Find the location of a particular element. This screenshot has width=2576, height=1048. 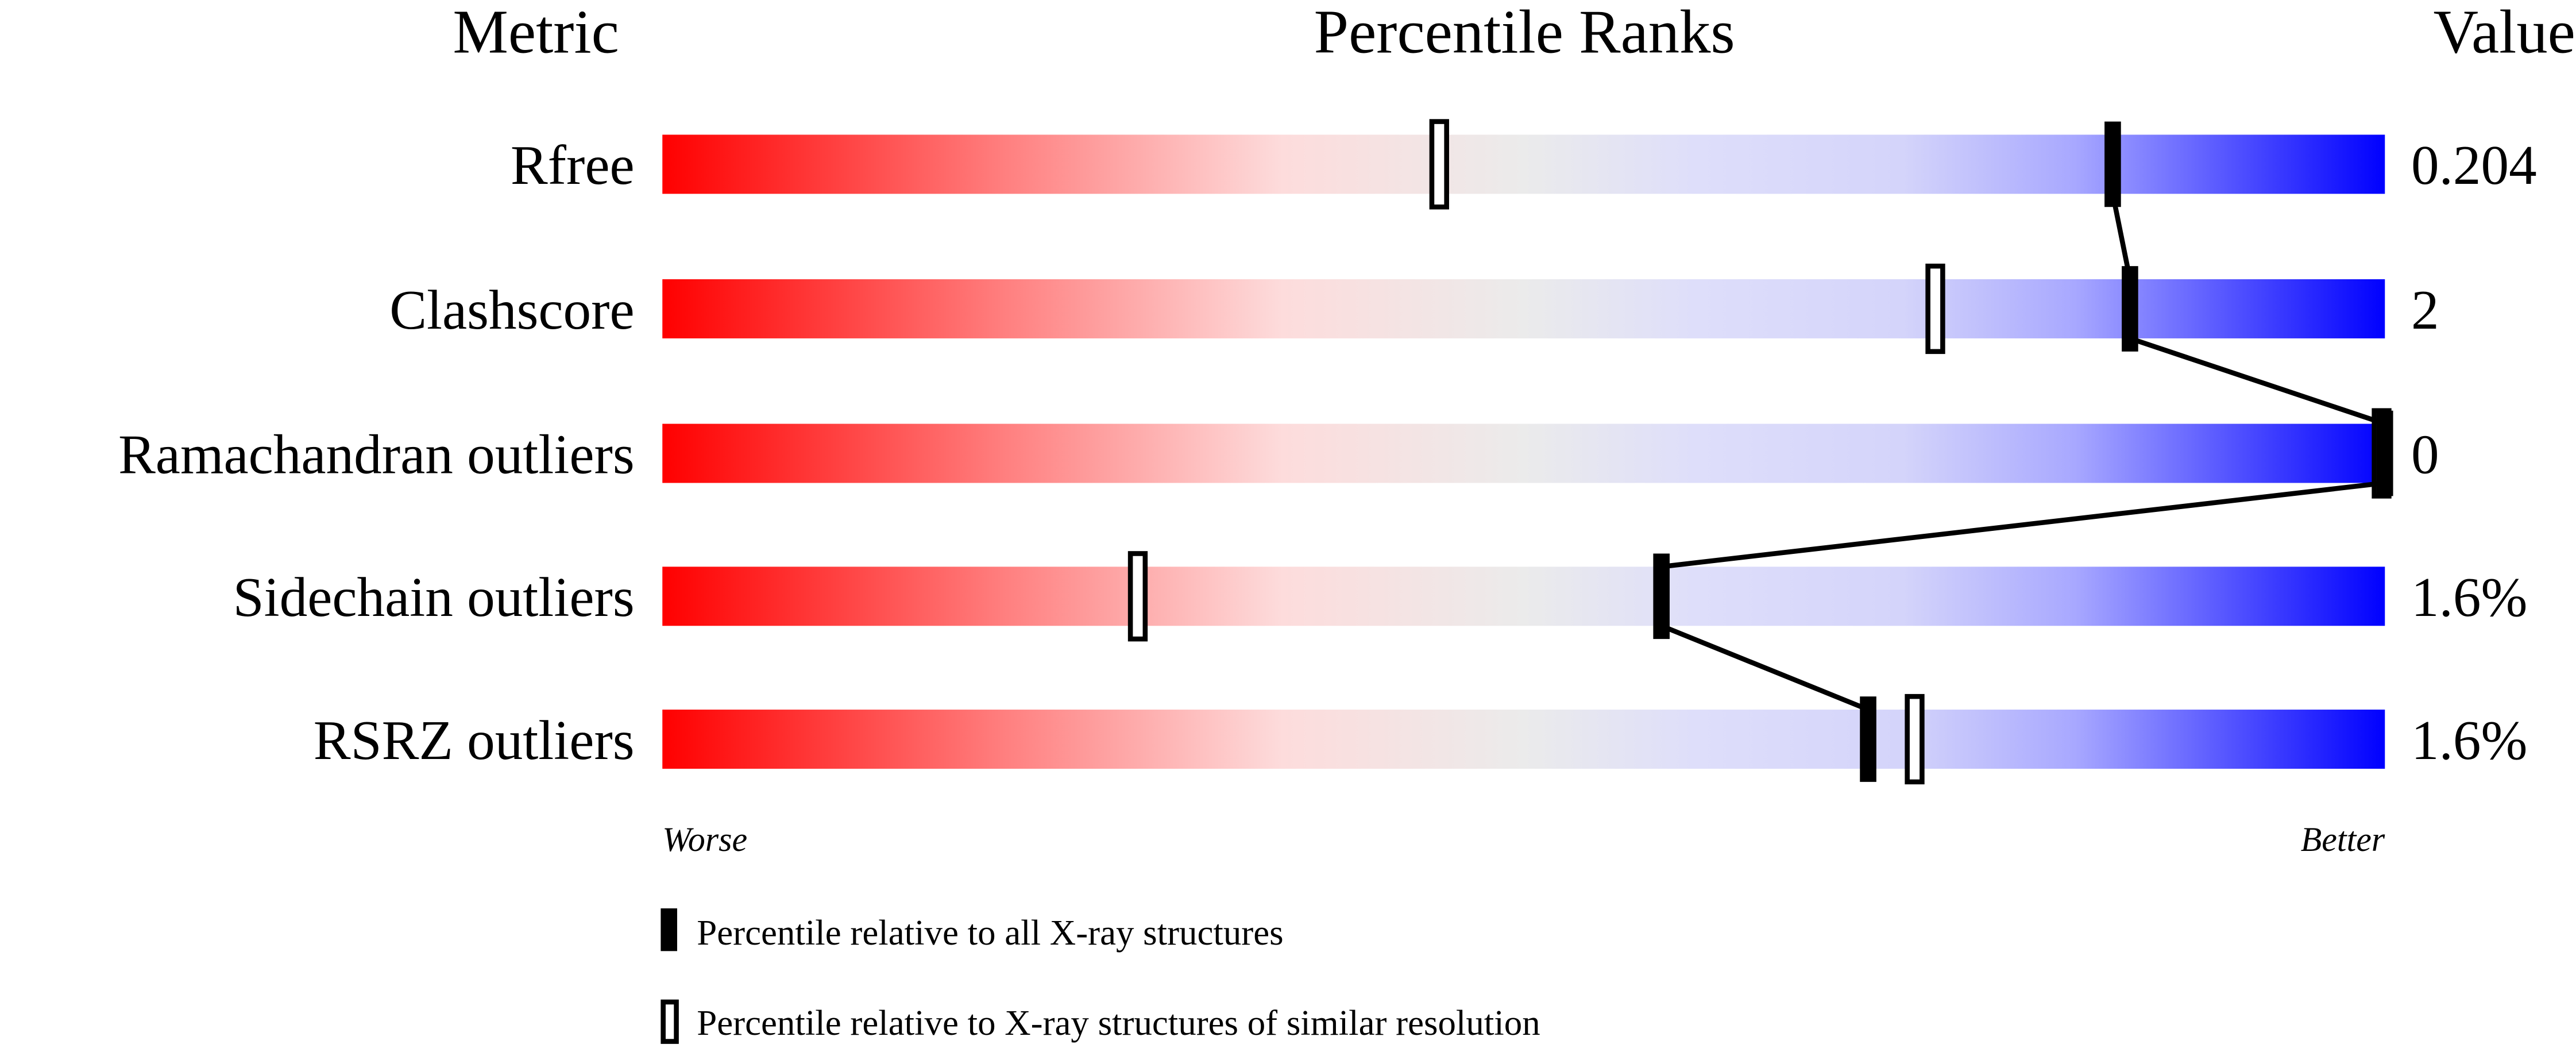

header-value: Value is located at coordinates (2504, 33).